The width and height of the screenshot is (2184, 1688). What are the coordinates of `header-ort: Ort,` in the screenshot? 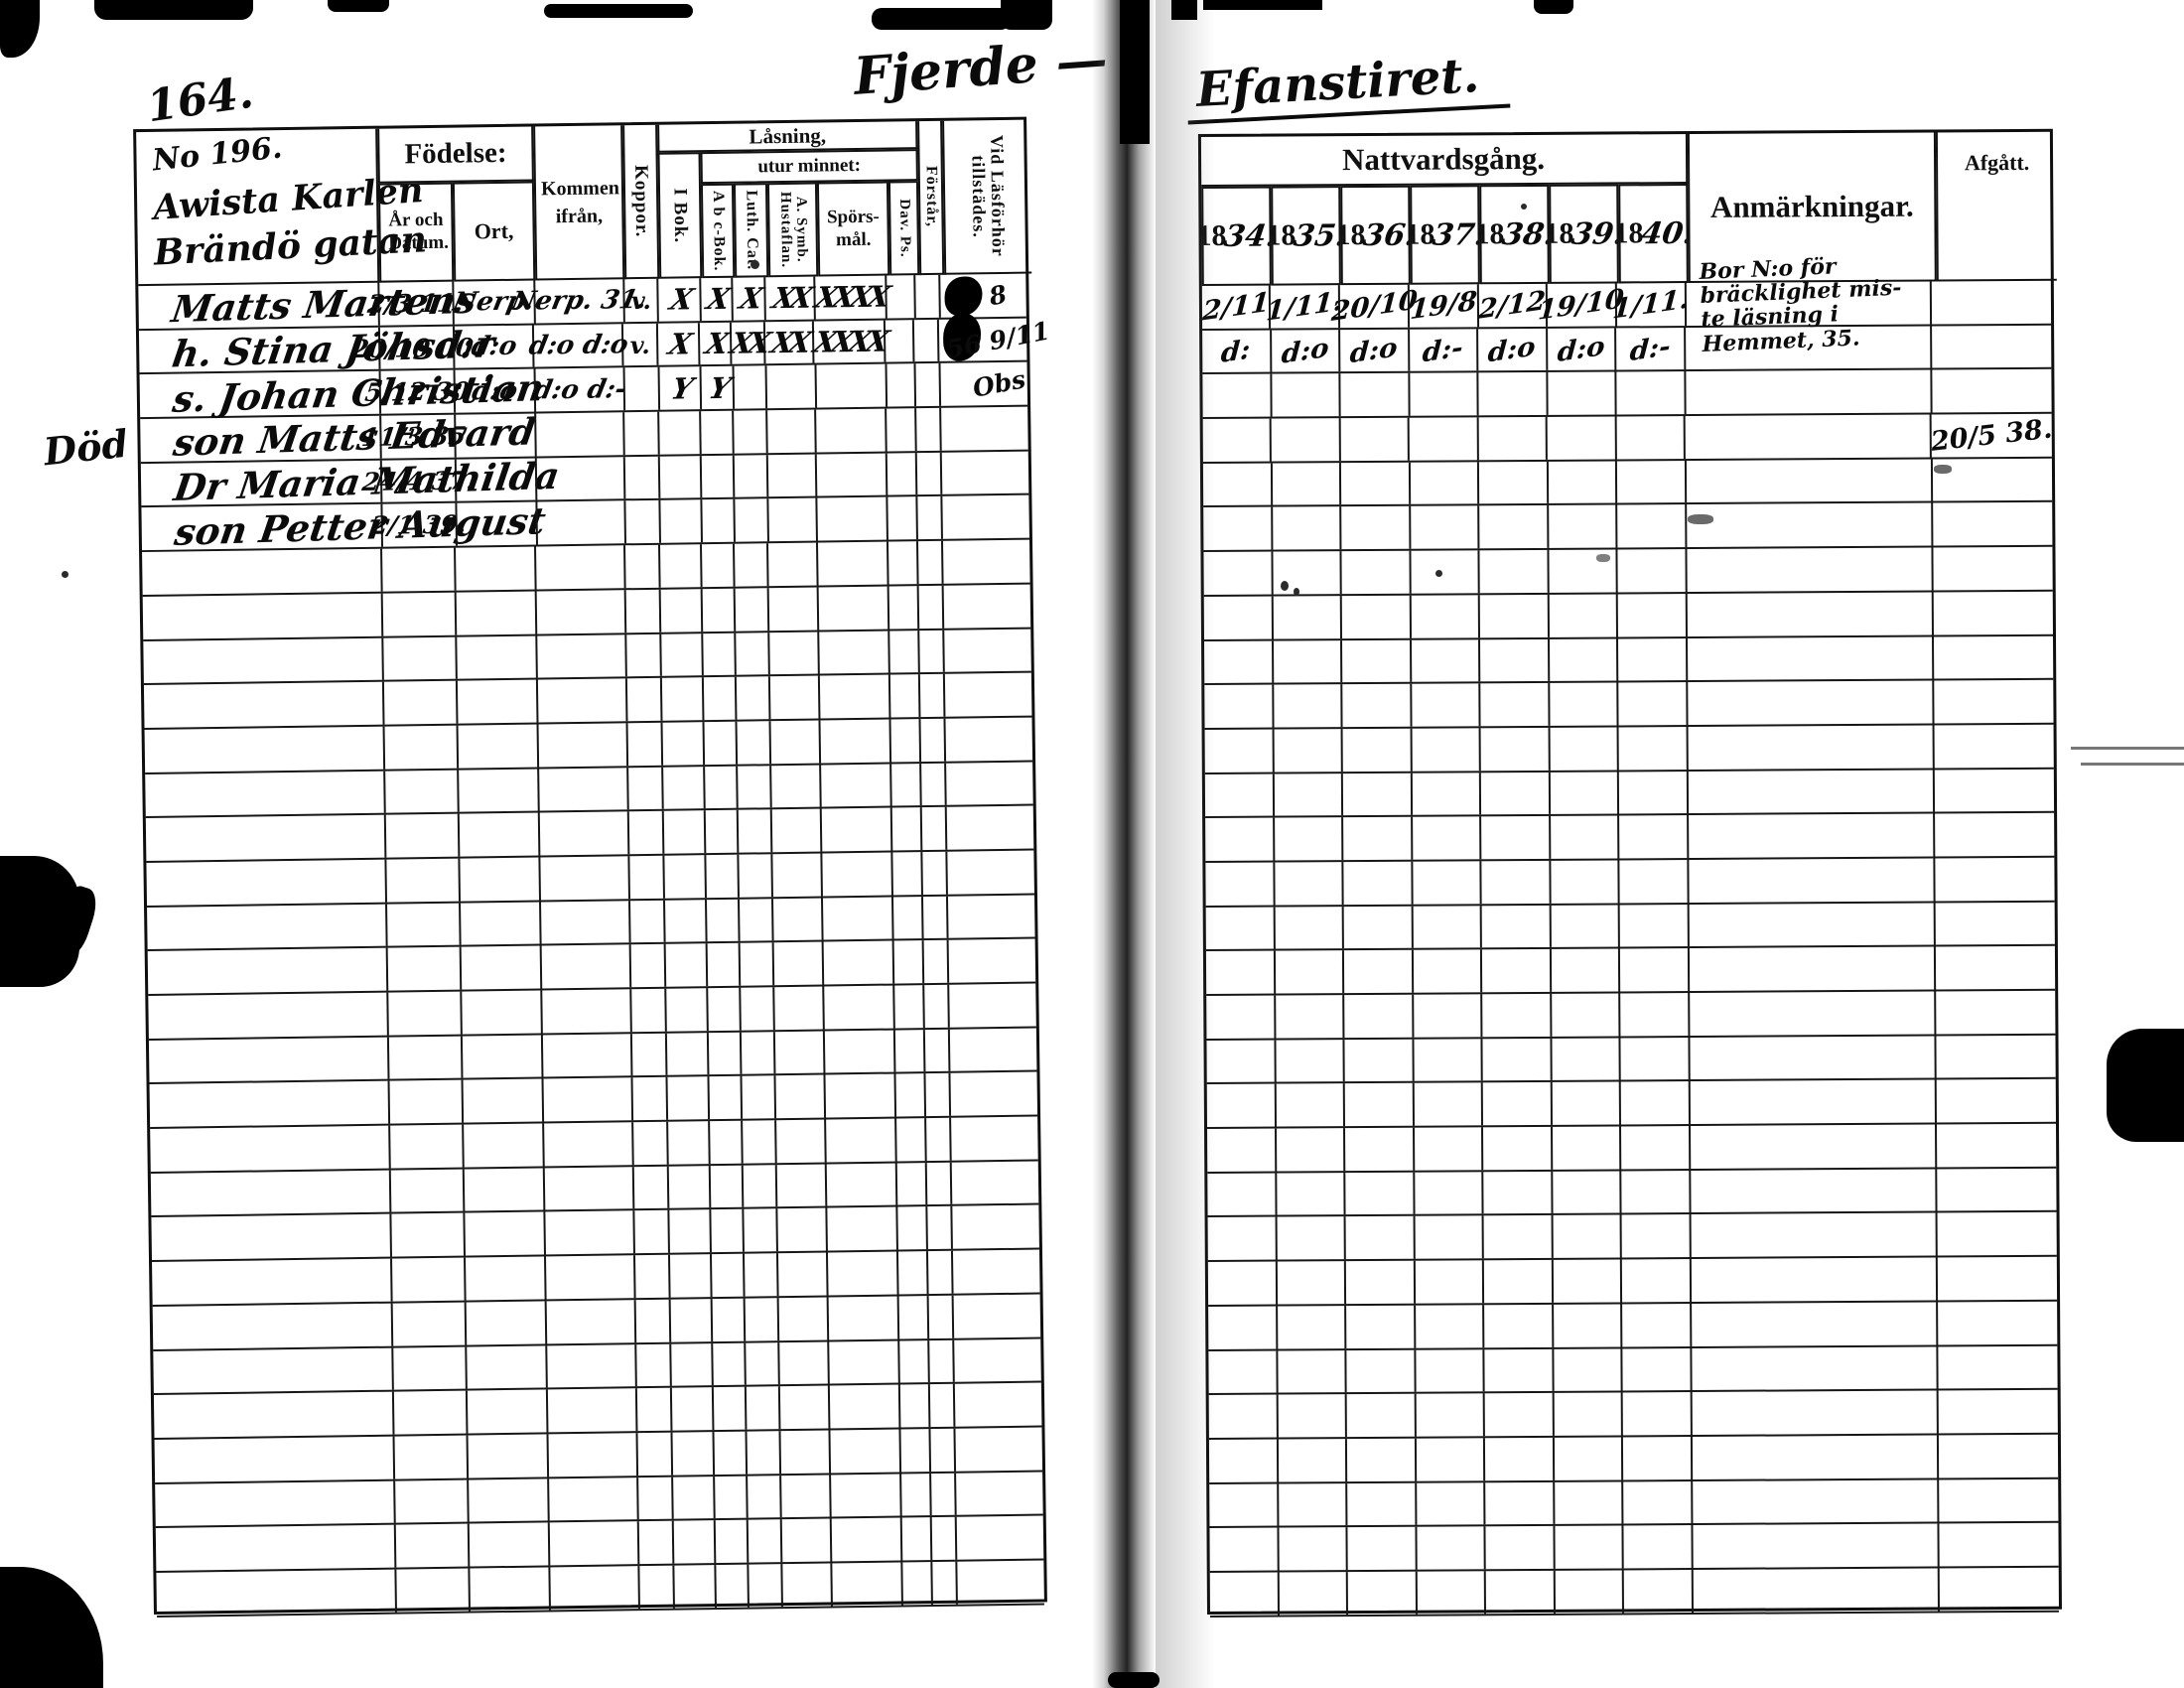 It's located at (494, 231).